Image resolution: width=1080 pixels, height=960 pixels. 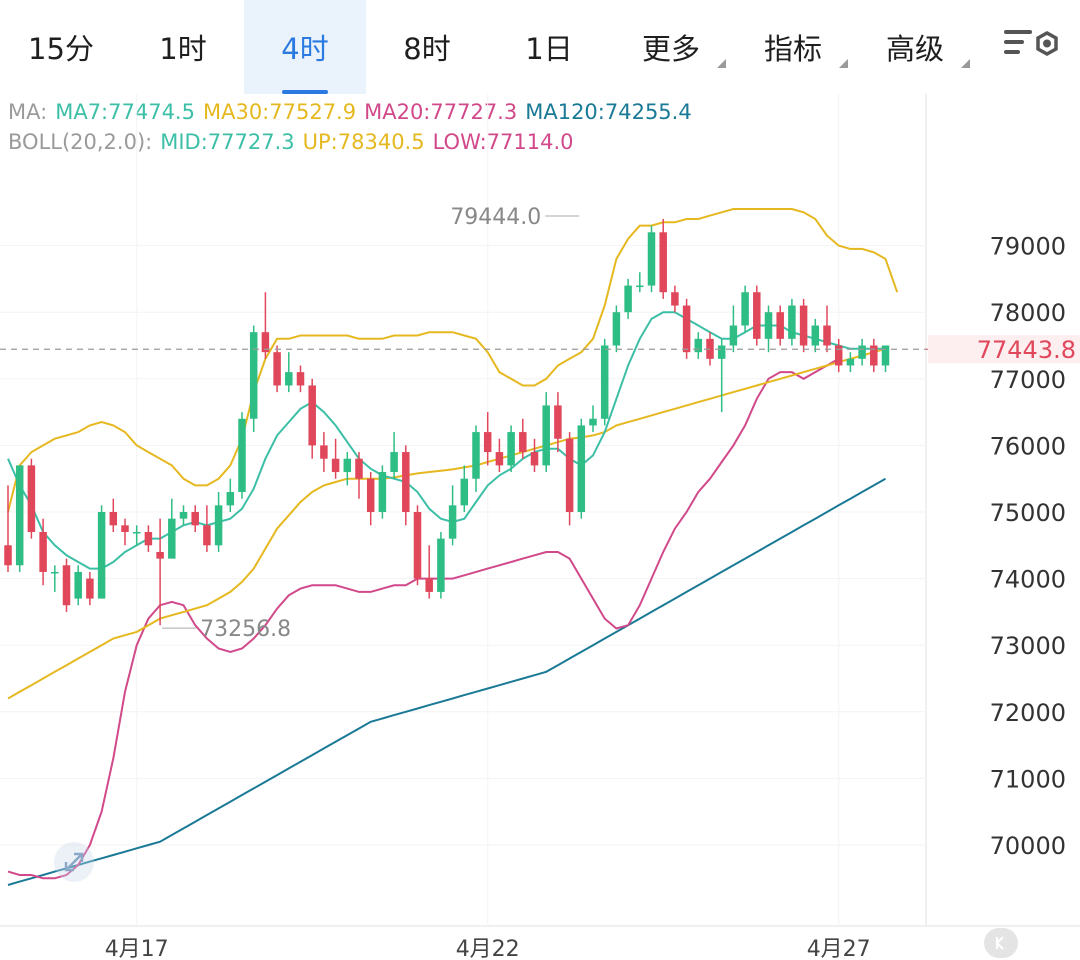 What do you see at coordinates (74, 862) in the screenshot?
I see `expand-chart-icon` at bounding box center [74, 862].